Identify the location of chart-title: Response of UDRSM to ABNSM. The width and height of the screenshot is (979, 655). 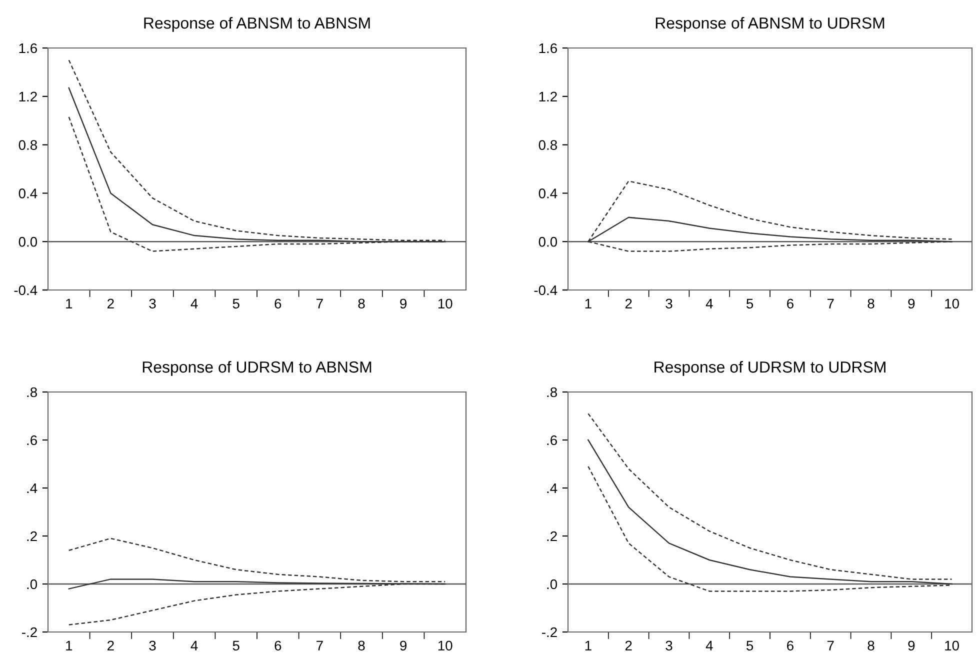
(257, 368).